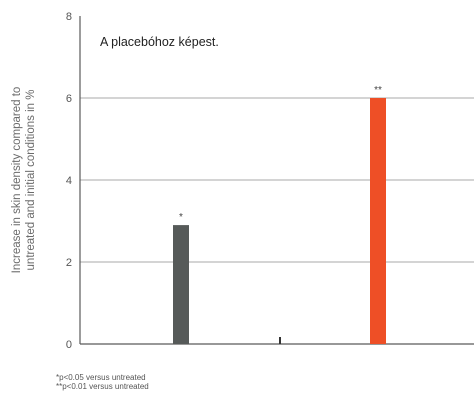 The image size is (474, 398). What do you see at coordinates (181, 217) in the screenshot?
I see `significance-label-1: *` at bounding box center [181, 217].